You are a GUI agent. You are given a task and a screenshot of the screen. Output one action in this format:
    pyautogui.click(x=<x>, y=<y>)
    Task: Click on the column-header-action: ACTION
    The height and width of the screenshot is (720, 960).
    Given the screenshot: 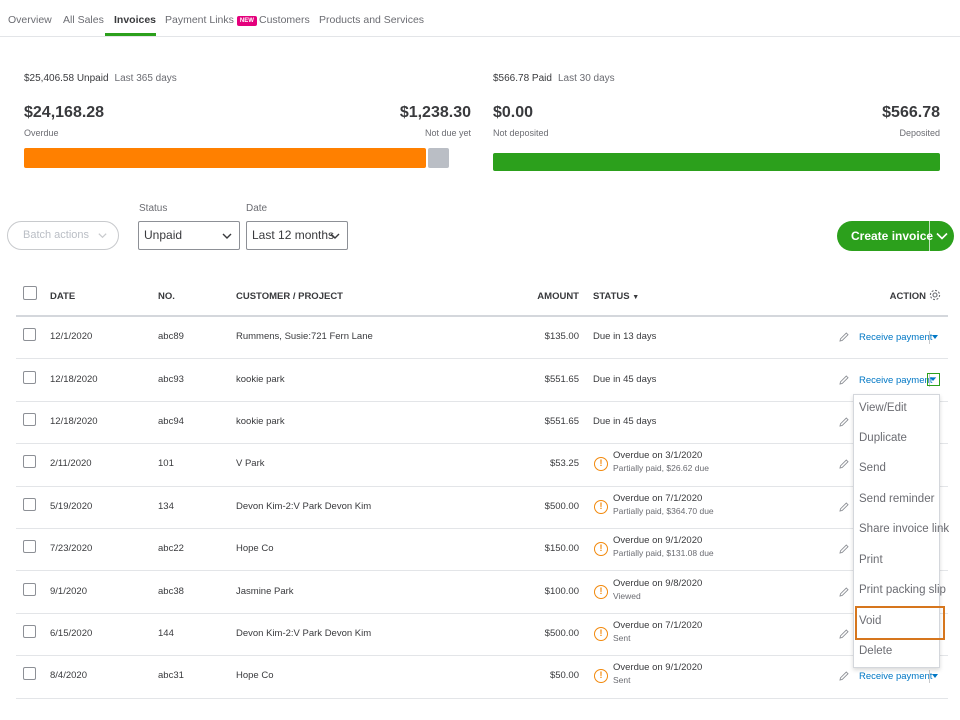 What is the action you would take?
    pyautogui.click(x=907, y=296)
    